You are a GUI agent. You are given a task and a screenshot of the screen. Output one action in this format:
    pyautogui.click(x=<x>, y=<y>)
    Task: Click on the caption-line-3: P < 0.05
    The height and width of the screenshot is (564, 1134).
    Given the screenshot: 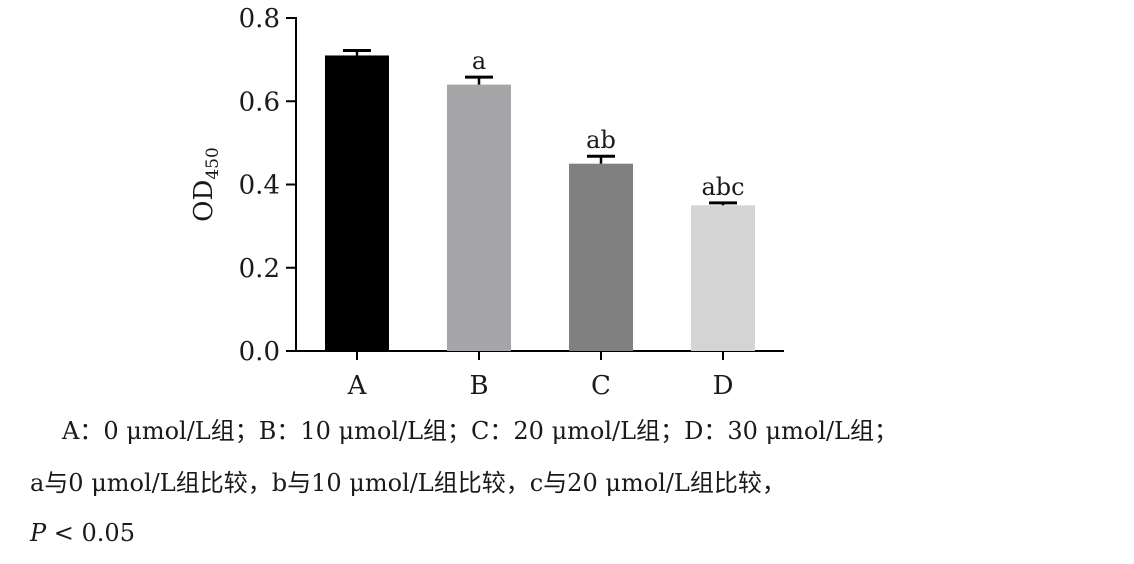 What is the action you would take?
    pyautogui.click(x=82, y=533)
    